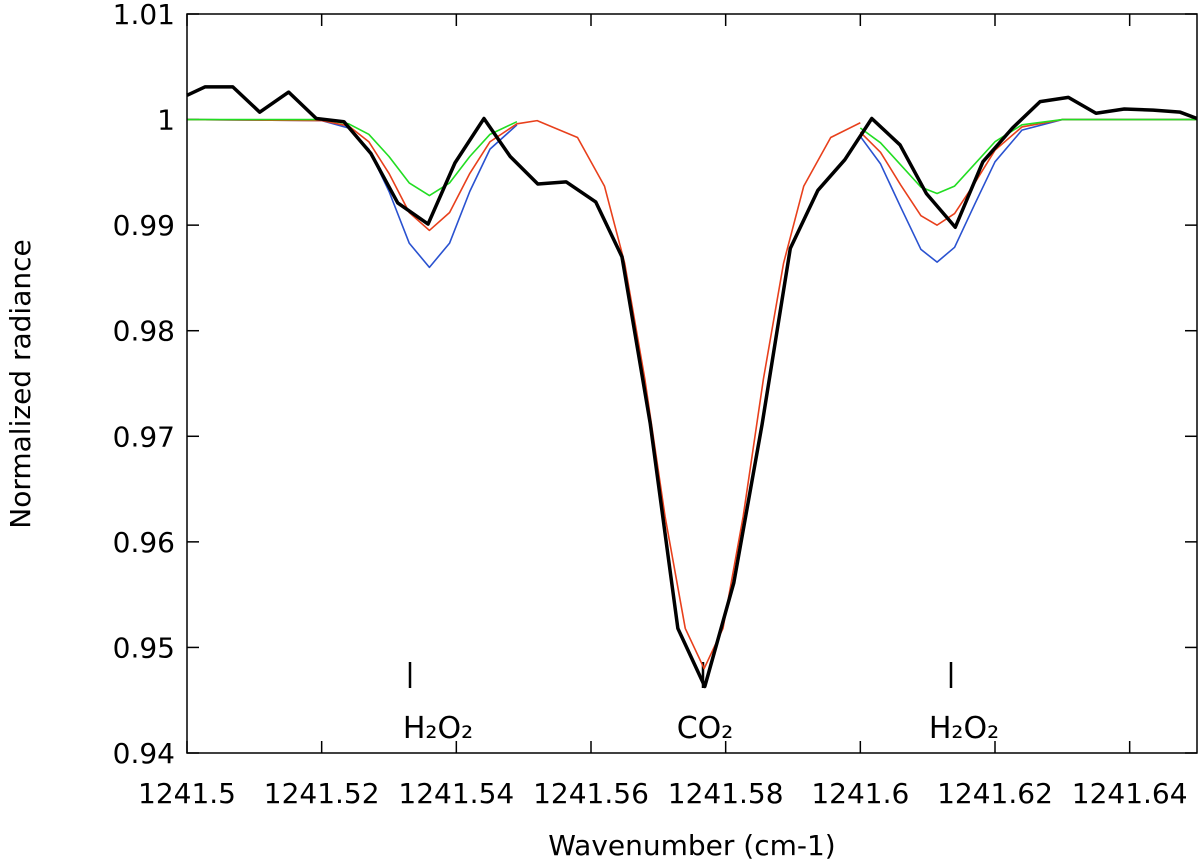 The width and height of the screenshot is (1200, 866). I want to click on y-tick-label: 0.94, so click(144, 753).